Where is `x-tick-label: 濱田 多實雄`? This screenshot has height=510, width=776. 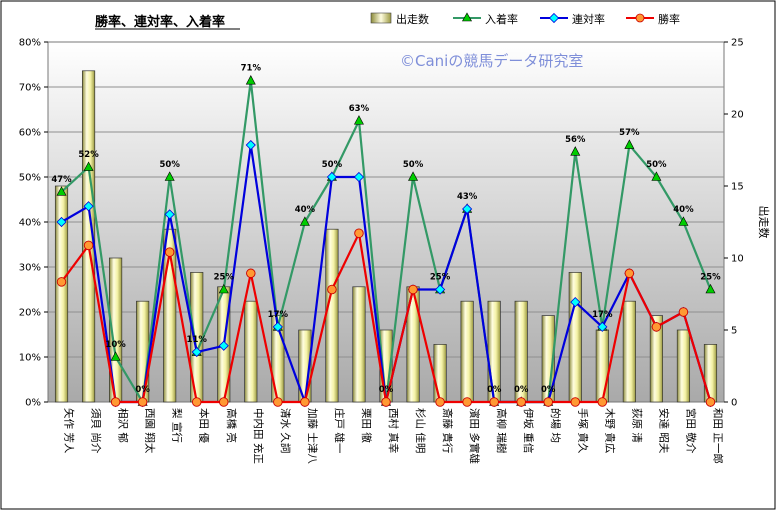 x-tick-label: 濱田 多實雄 is located at coordinates (474, 436).